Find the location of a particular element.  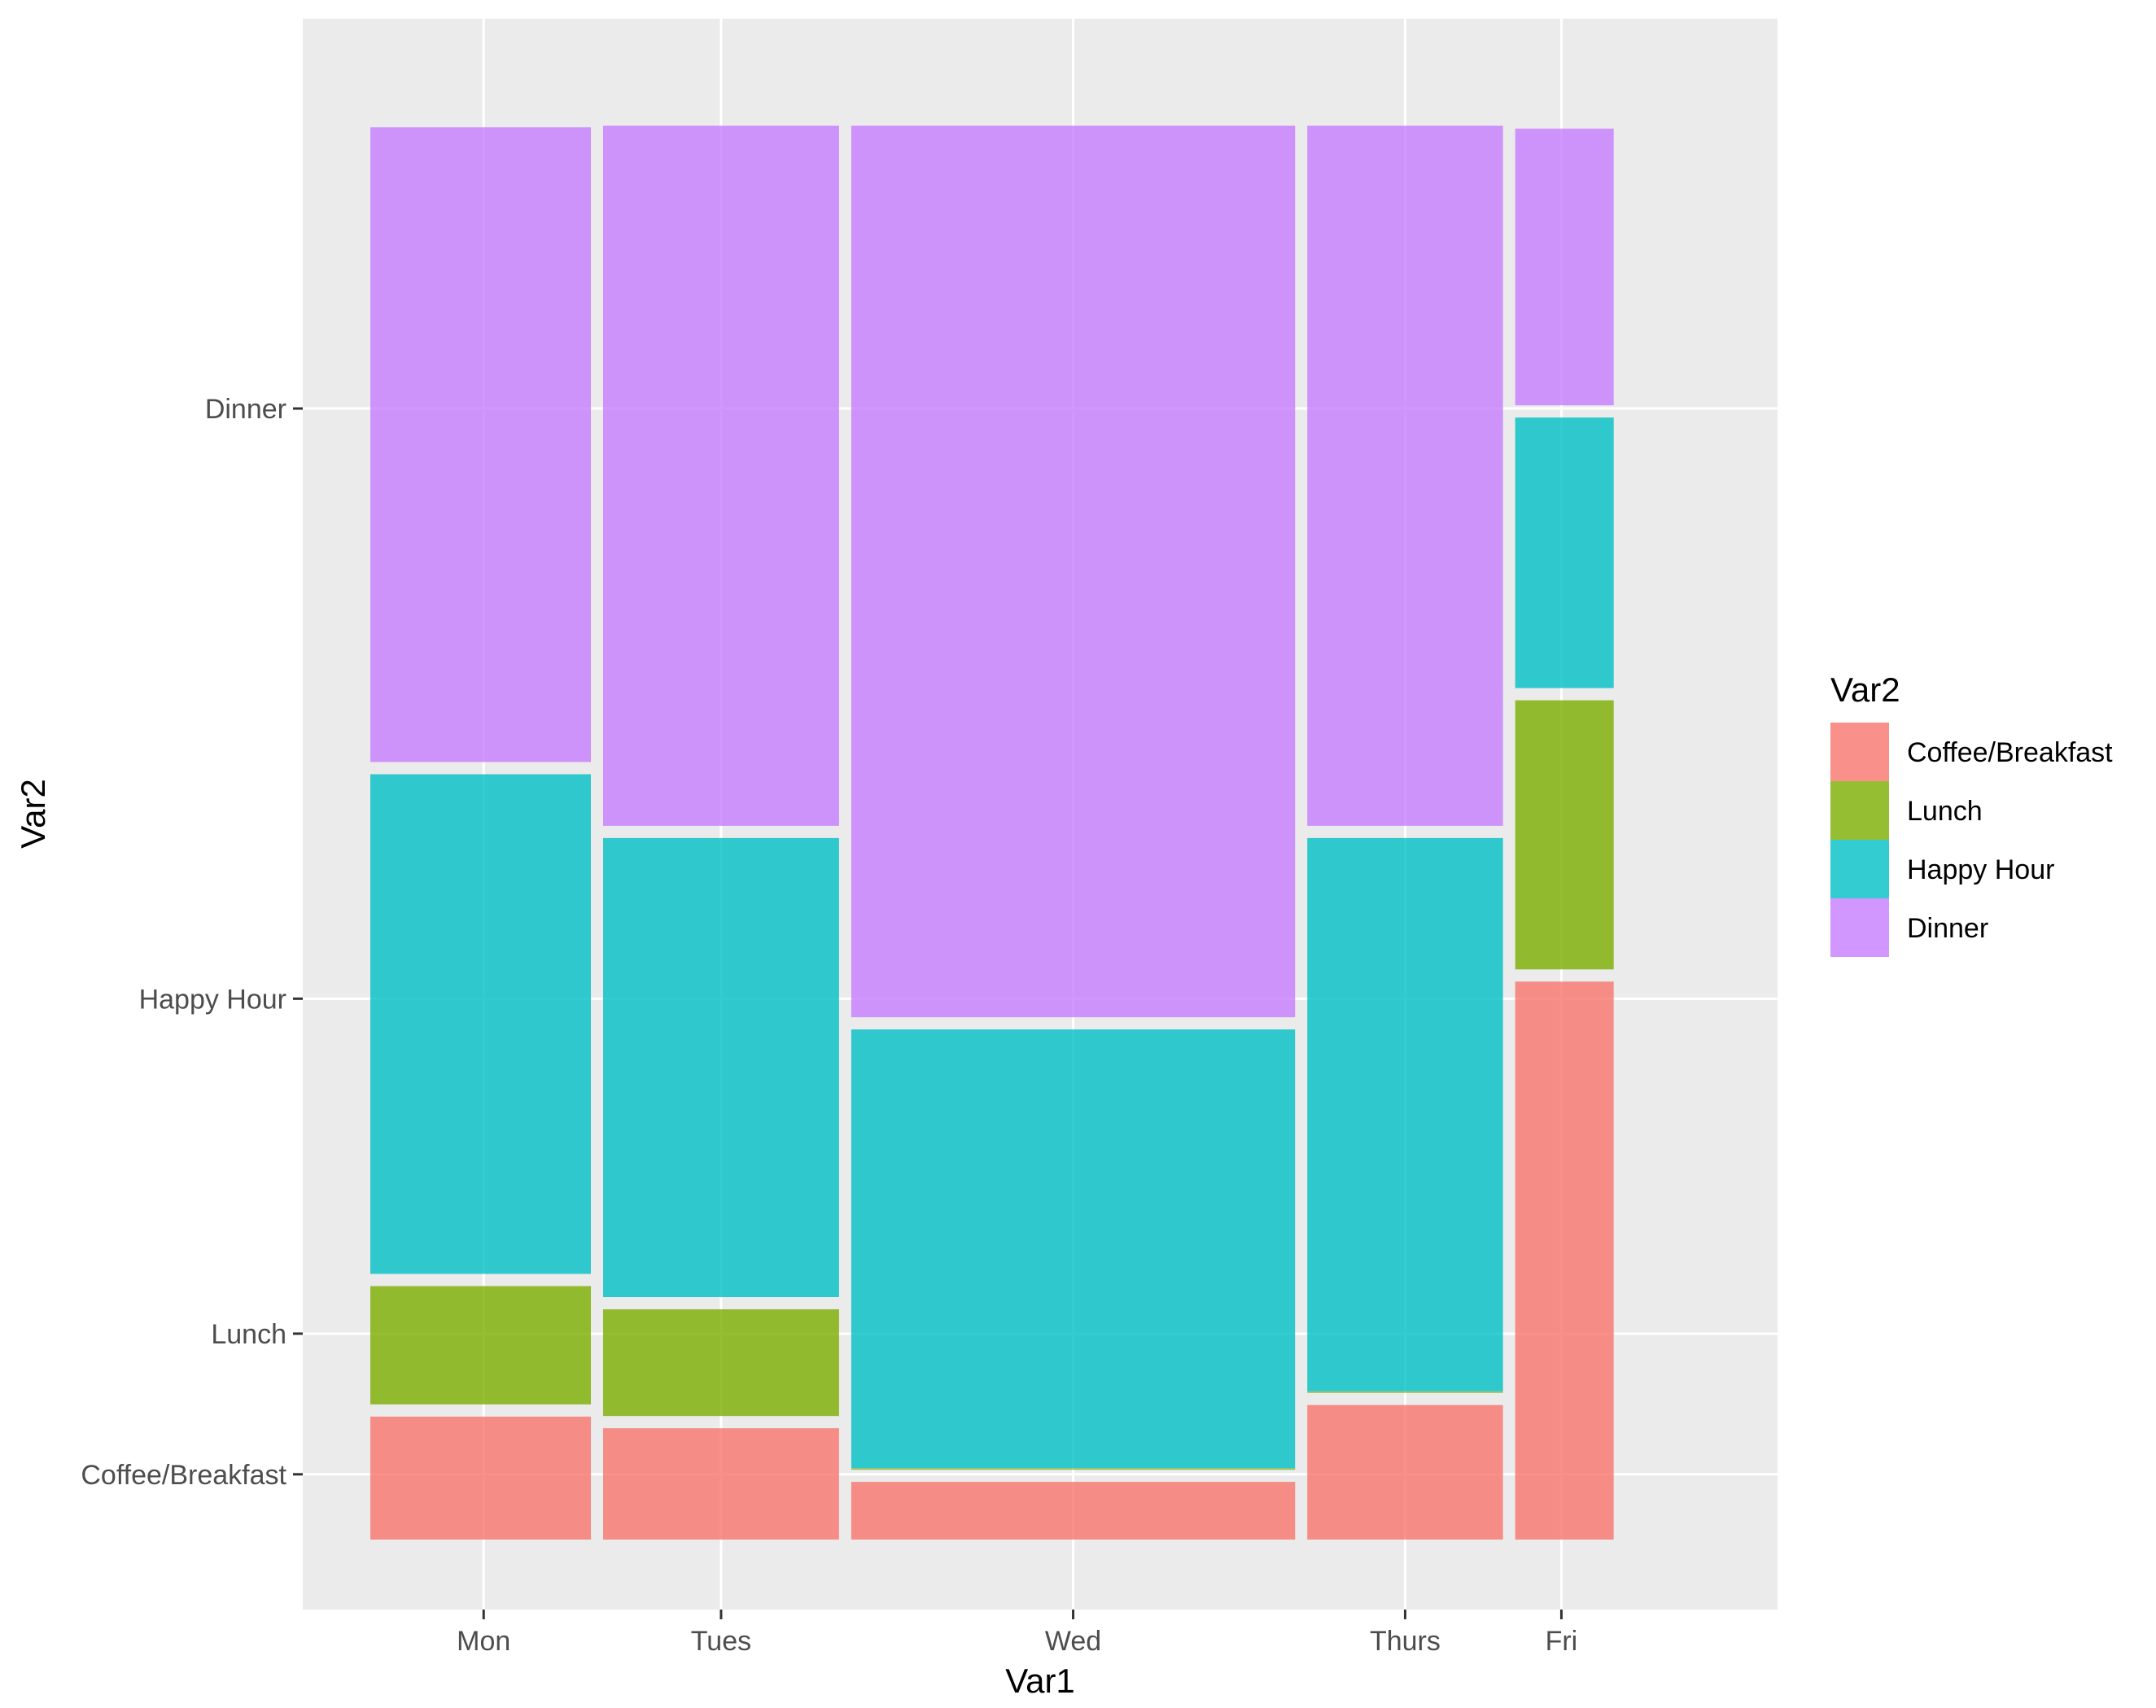

x-tick-label: Mon is located at coordinates (483, 1642).